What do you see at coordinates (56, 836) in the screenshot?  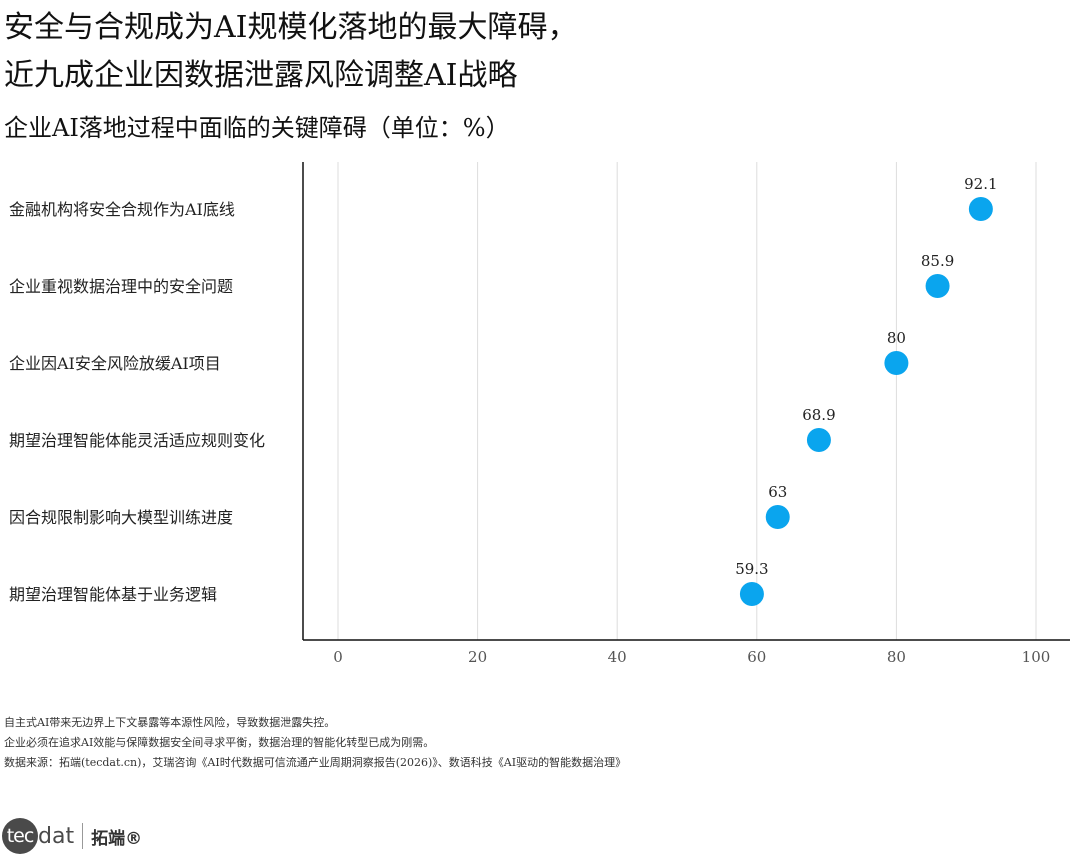 I see `logo-text: dat` at bounding box center [56, 836].